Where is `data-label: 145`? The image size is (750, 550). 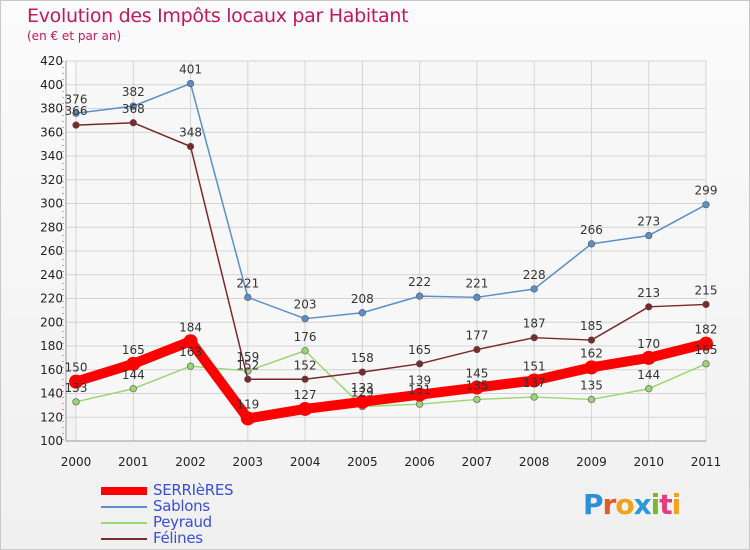
data-label: 145 is located at coordinates (476, 374).